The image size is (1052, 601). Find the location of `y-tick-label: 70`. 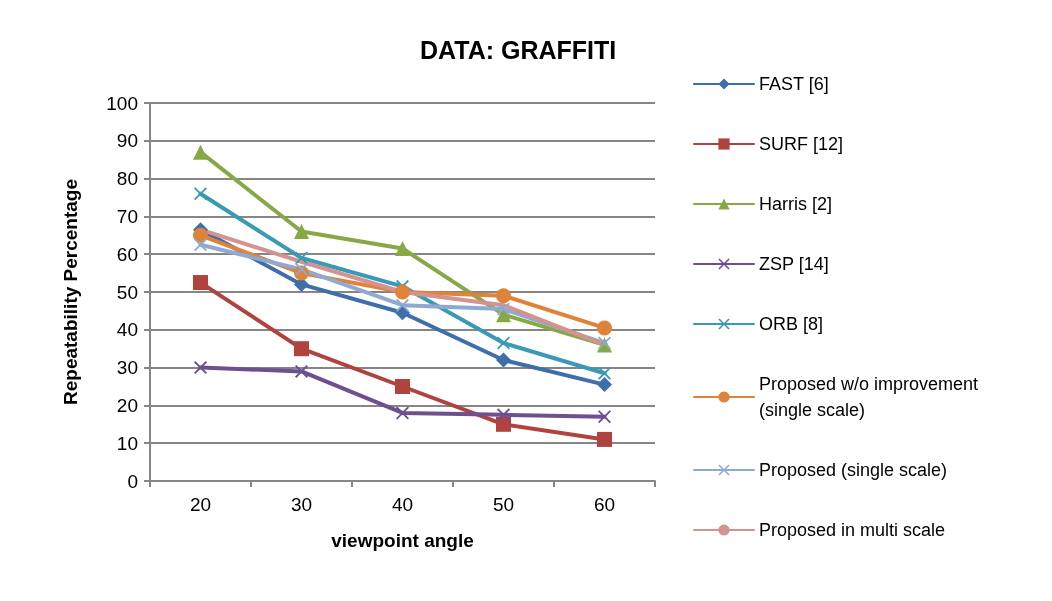

y-tick-label: 70 is located at coordinates (127, 216).